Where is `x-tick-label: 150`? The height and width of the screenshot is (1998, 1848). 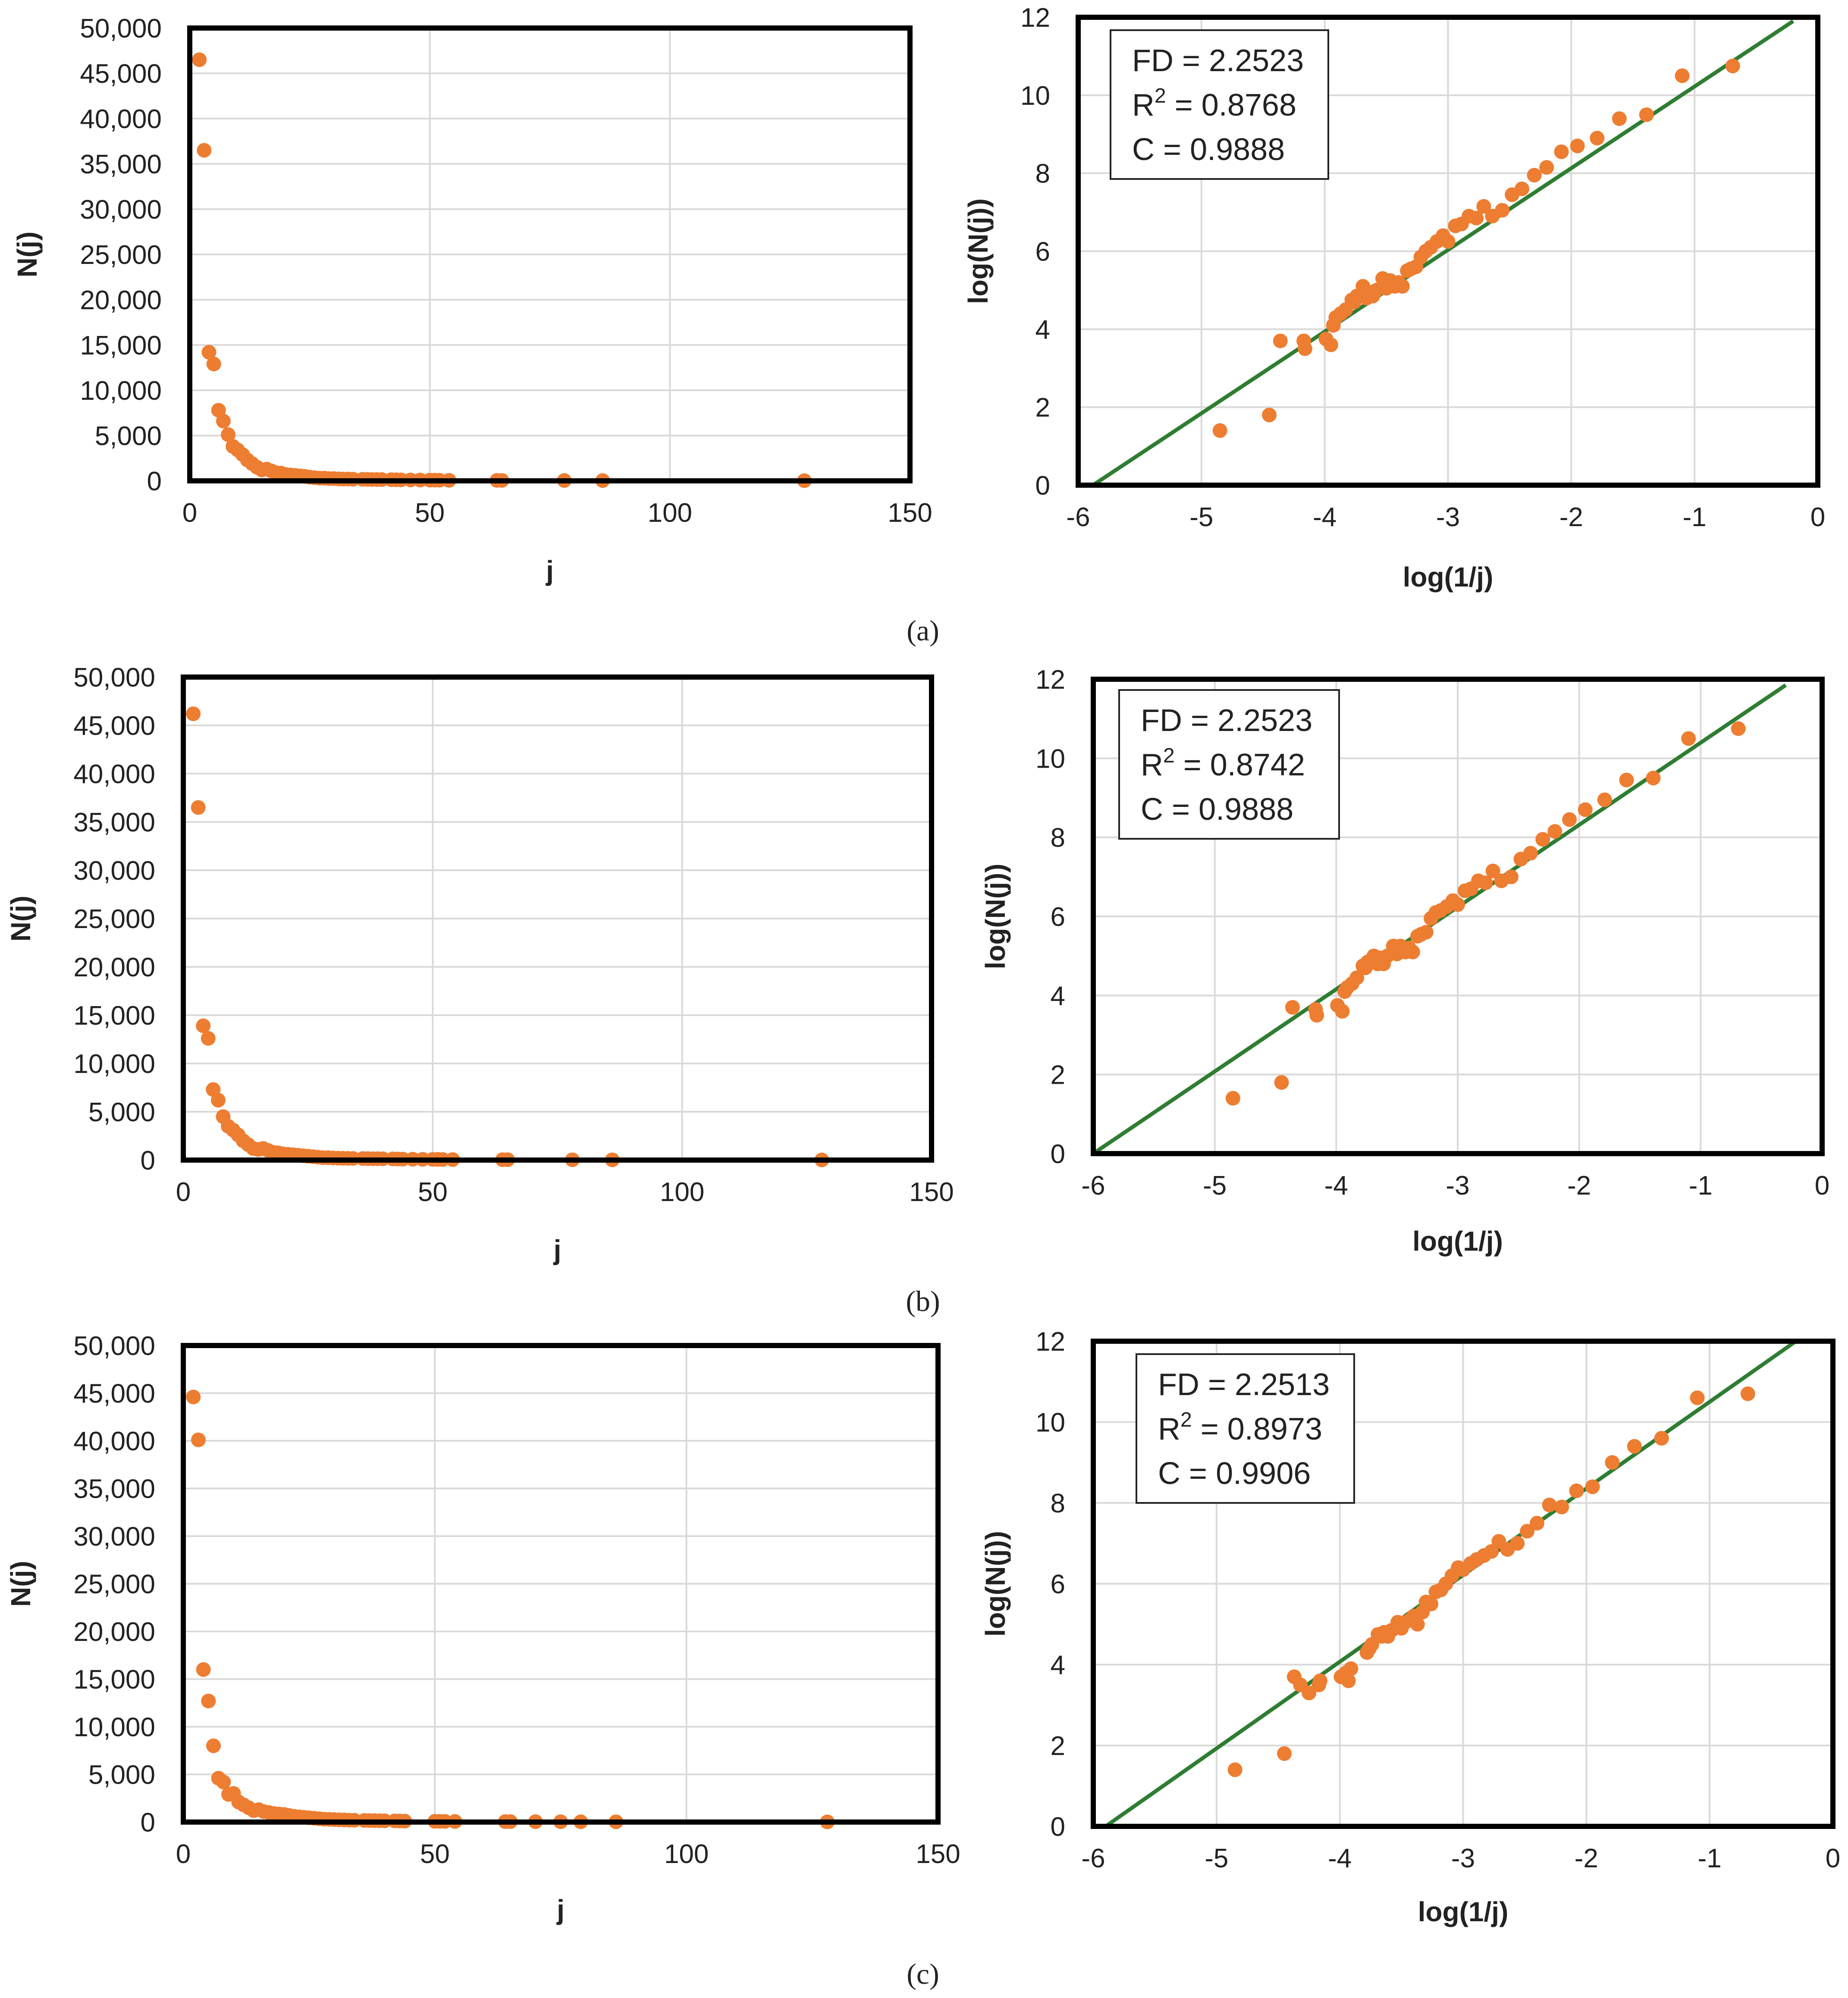 x-tick-label: 150 is located at coordinates (931, 1192).